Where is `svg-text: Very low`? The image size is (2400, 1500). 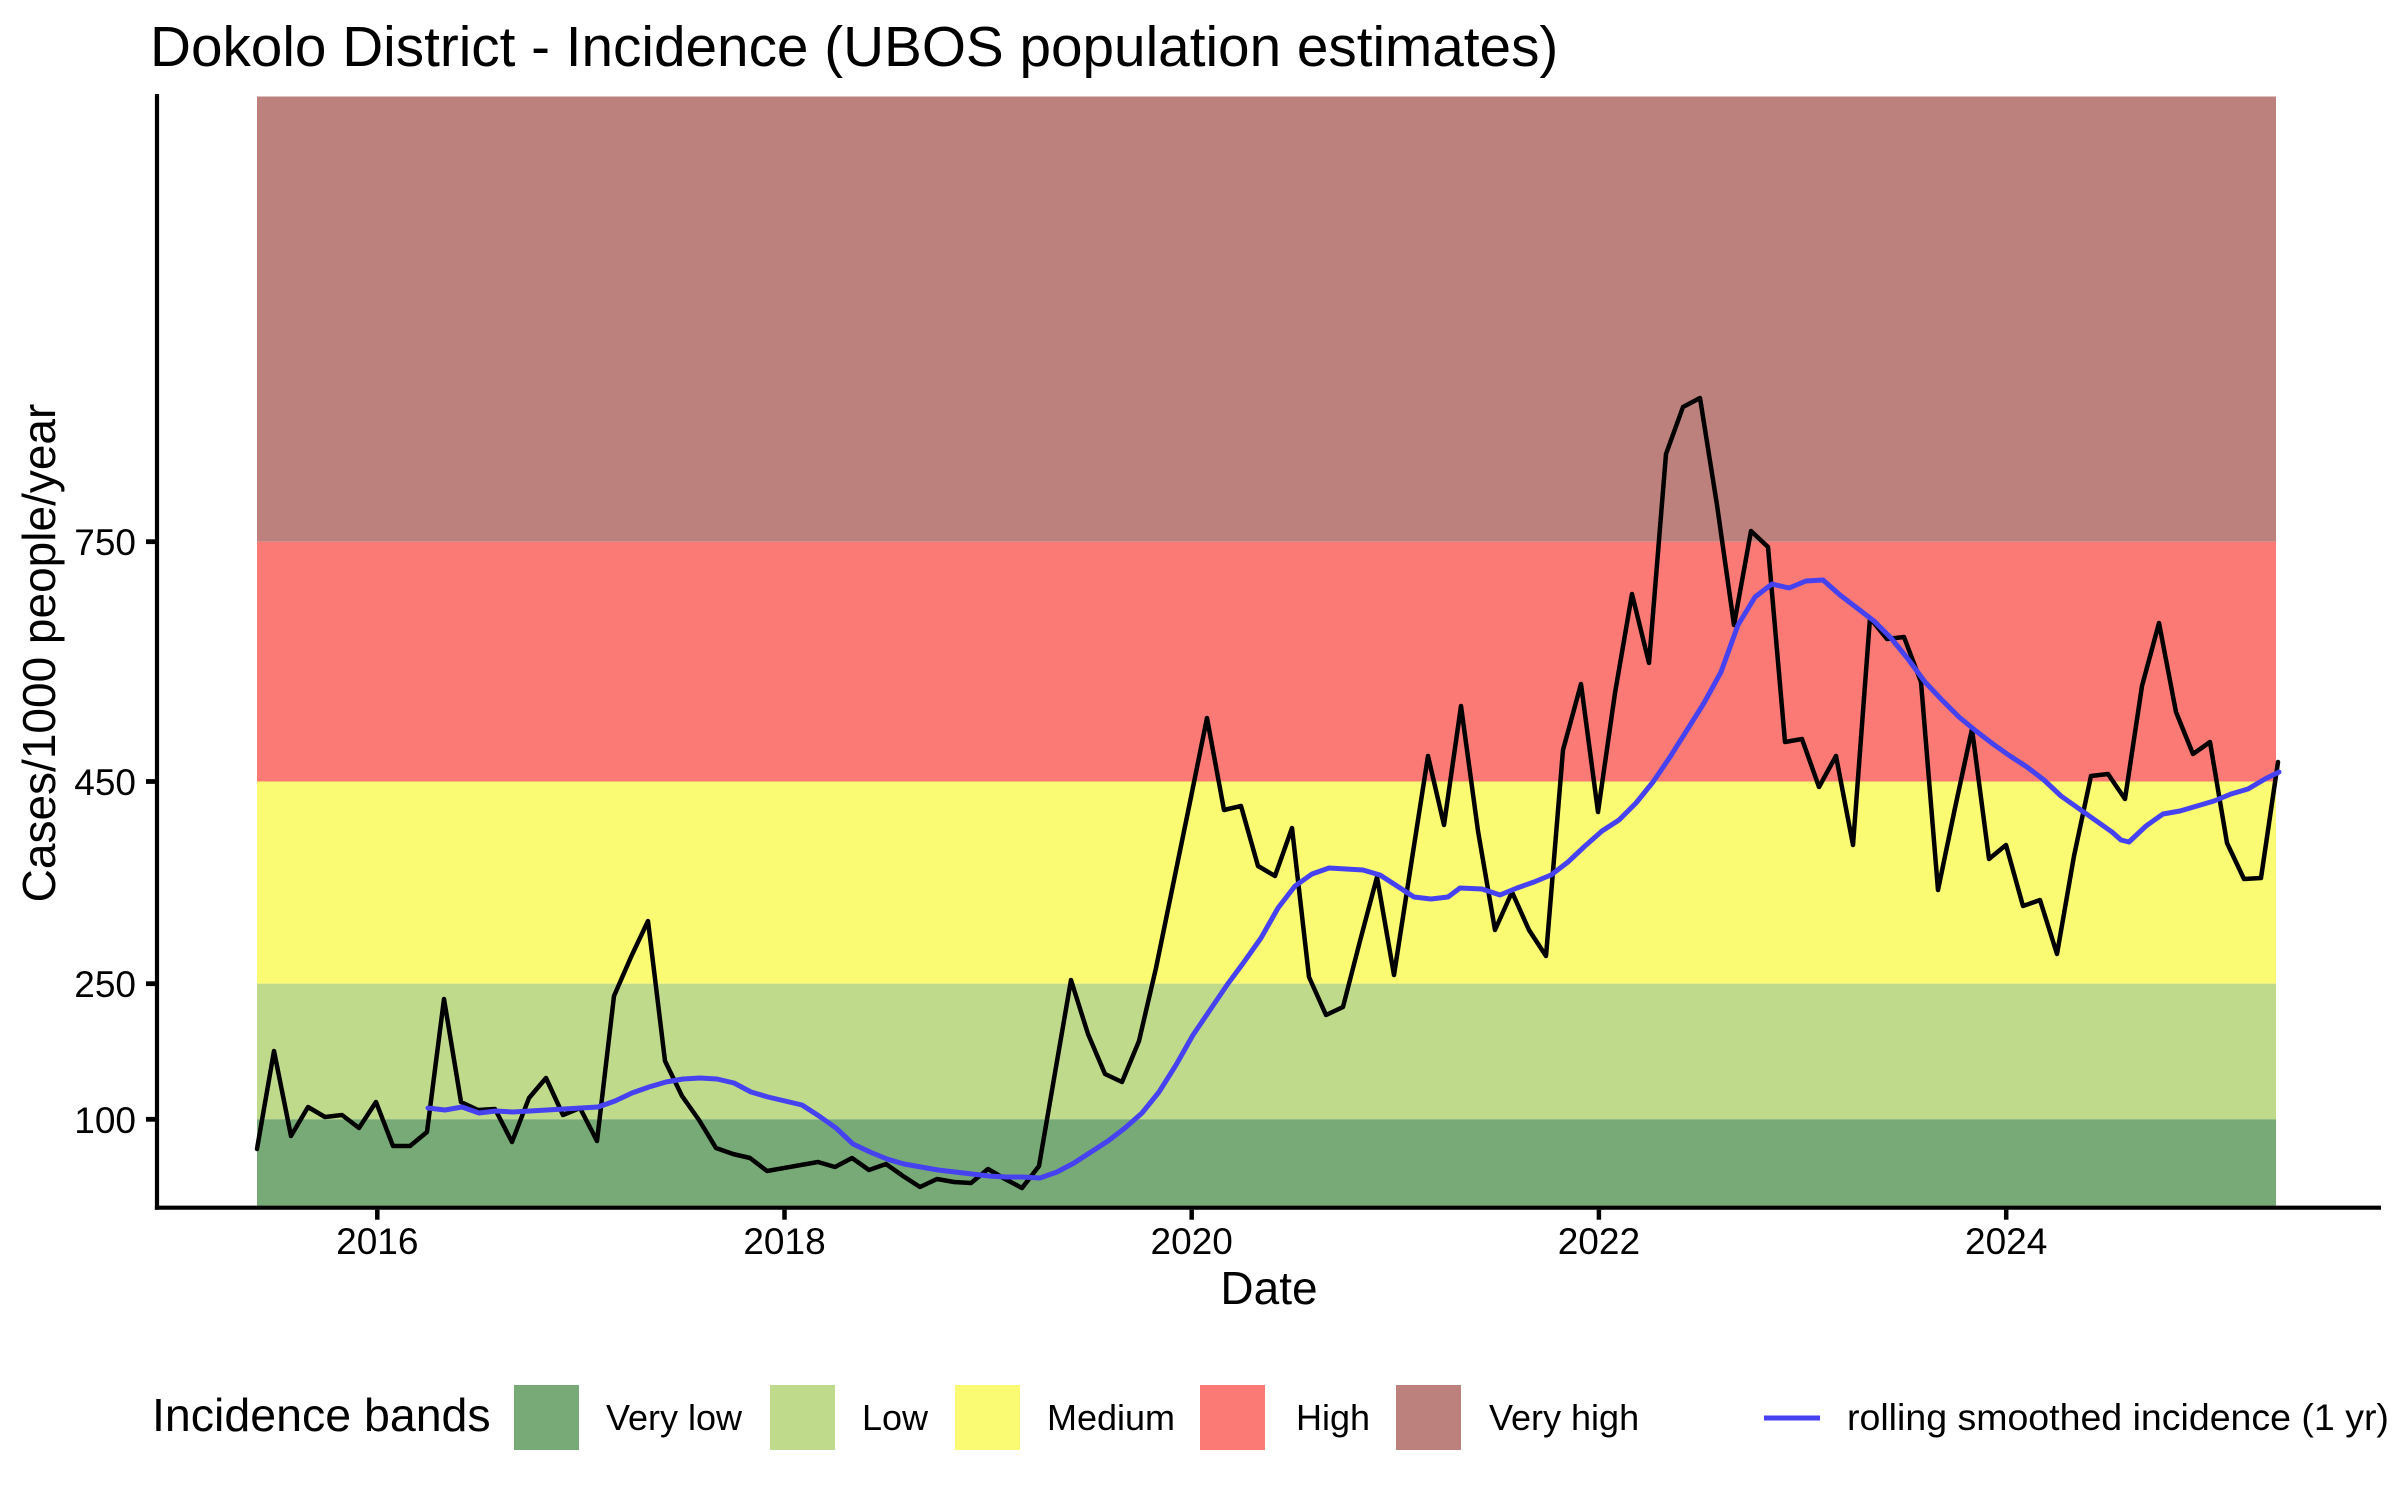 svg-text: Very low is located at coordinates (674, 1417).